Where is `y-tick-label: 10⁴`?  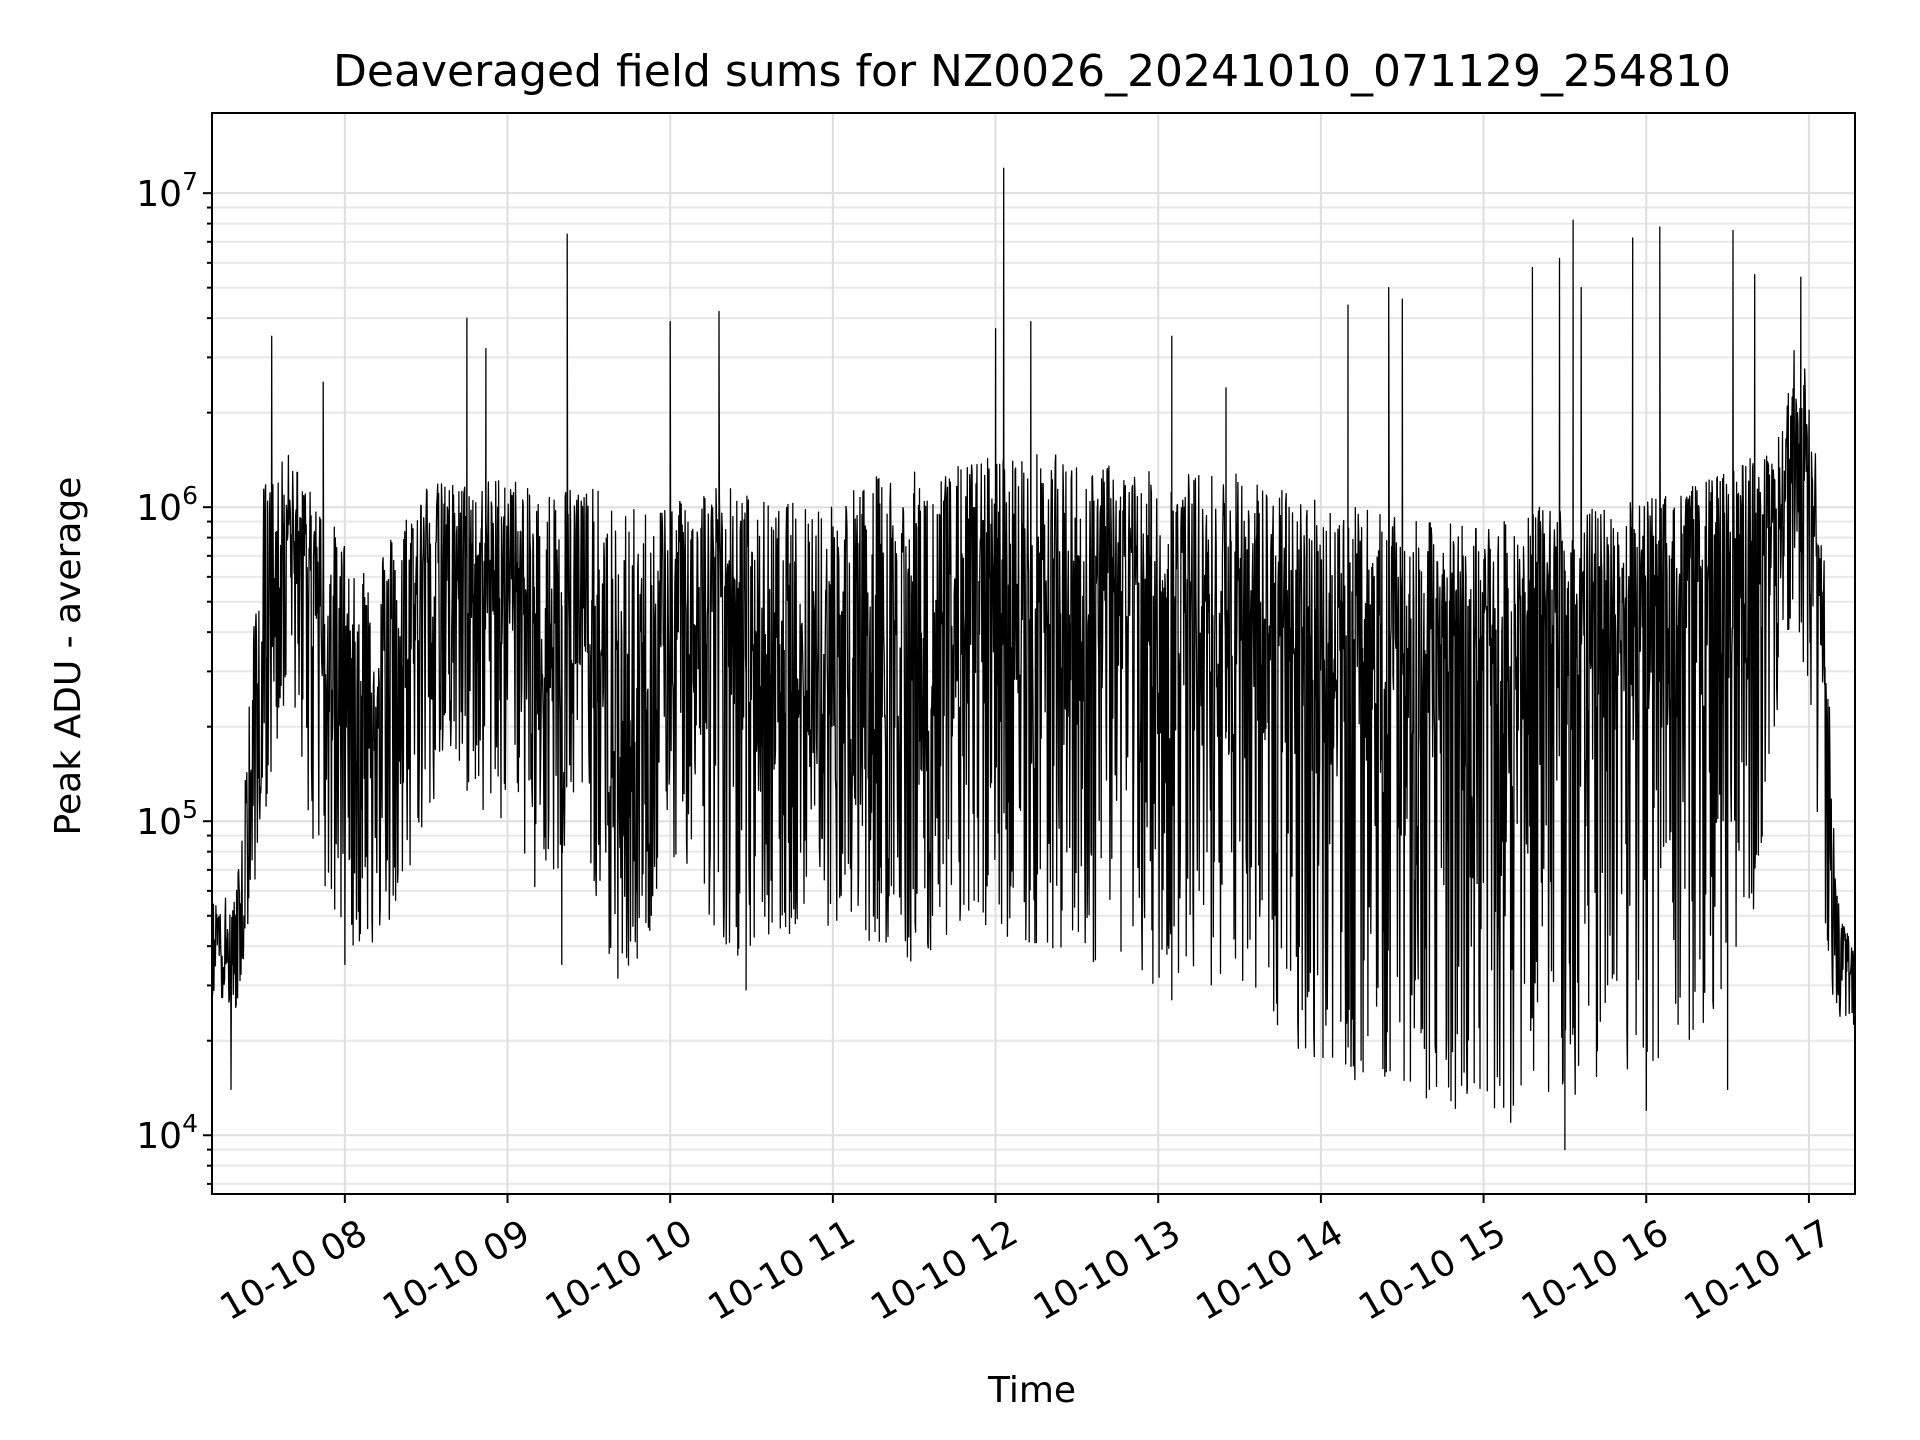 y-tick-label: 10⁴ is located at coordinates (167, 1133).